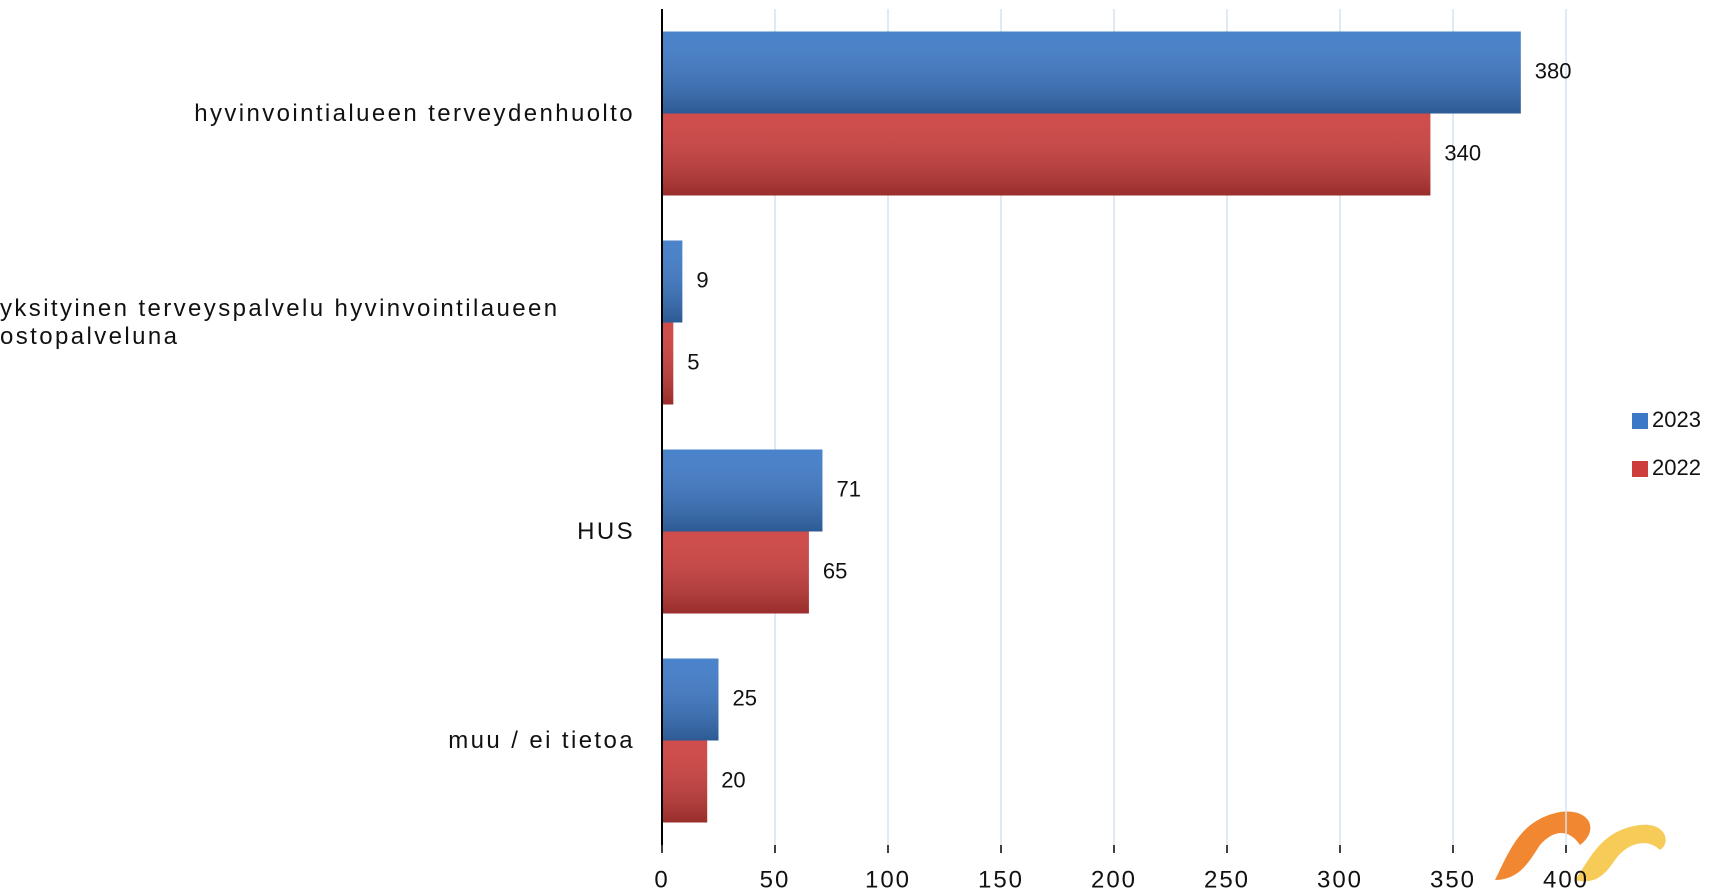 Image resolution: width=1711 pixels, height=896 pixels. I want to click on x-tick-label: 50, so click(775, 879).